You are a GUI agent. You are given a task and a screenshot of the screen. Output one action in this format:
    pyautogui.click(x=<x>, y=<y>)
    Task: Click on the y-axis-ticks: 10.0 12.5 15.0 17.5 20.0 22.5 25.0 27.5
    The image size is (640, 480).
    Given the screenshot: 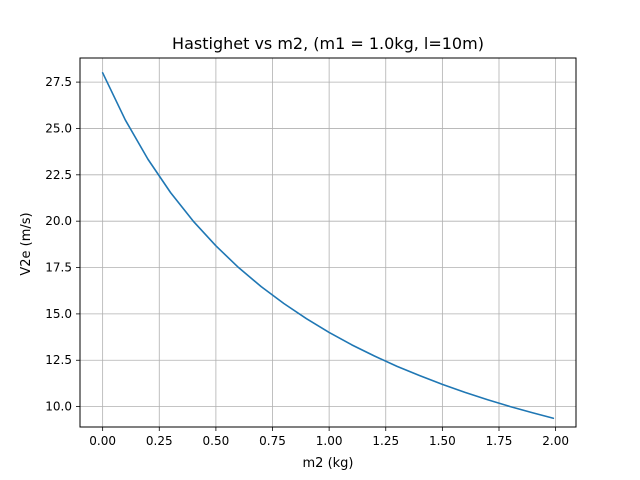 What is the action you would take?
    pyautogui.click(x=62, y=244)
    